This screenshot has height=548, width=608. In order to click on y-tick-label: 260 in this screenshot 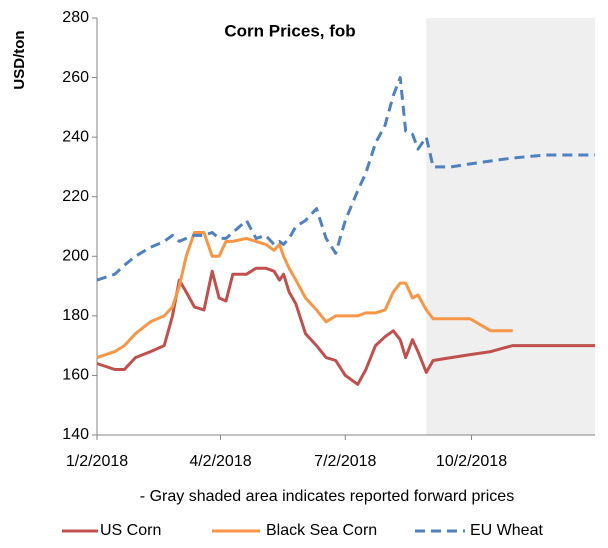, I will do `click(75, 77)`.